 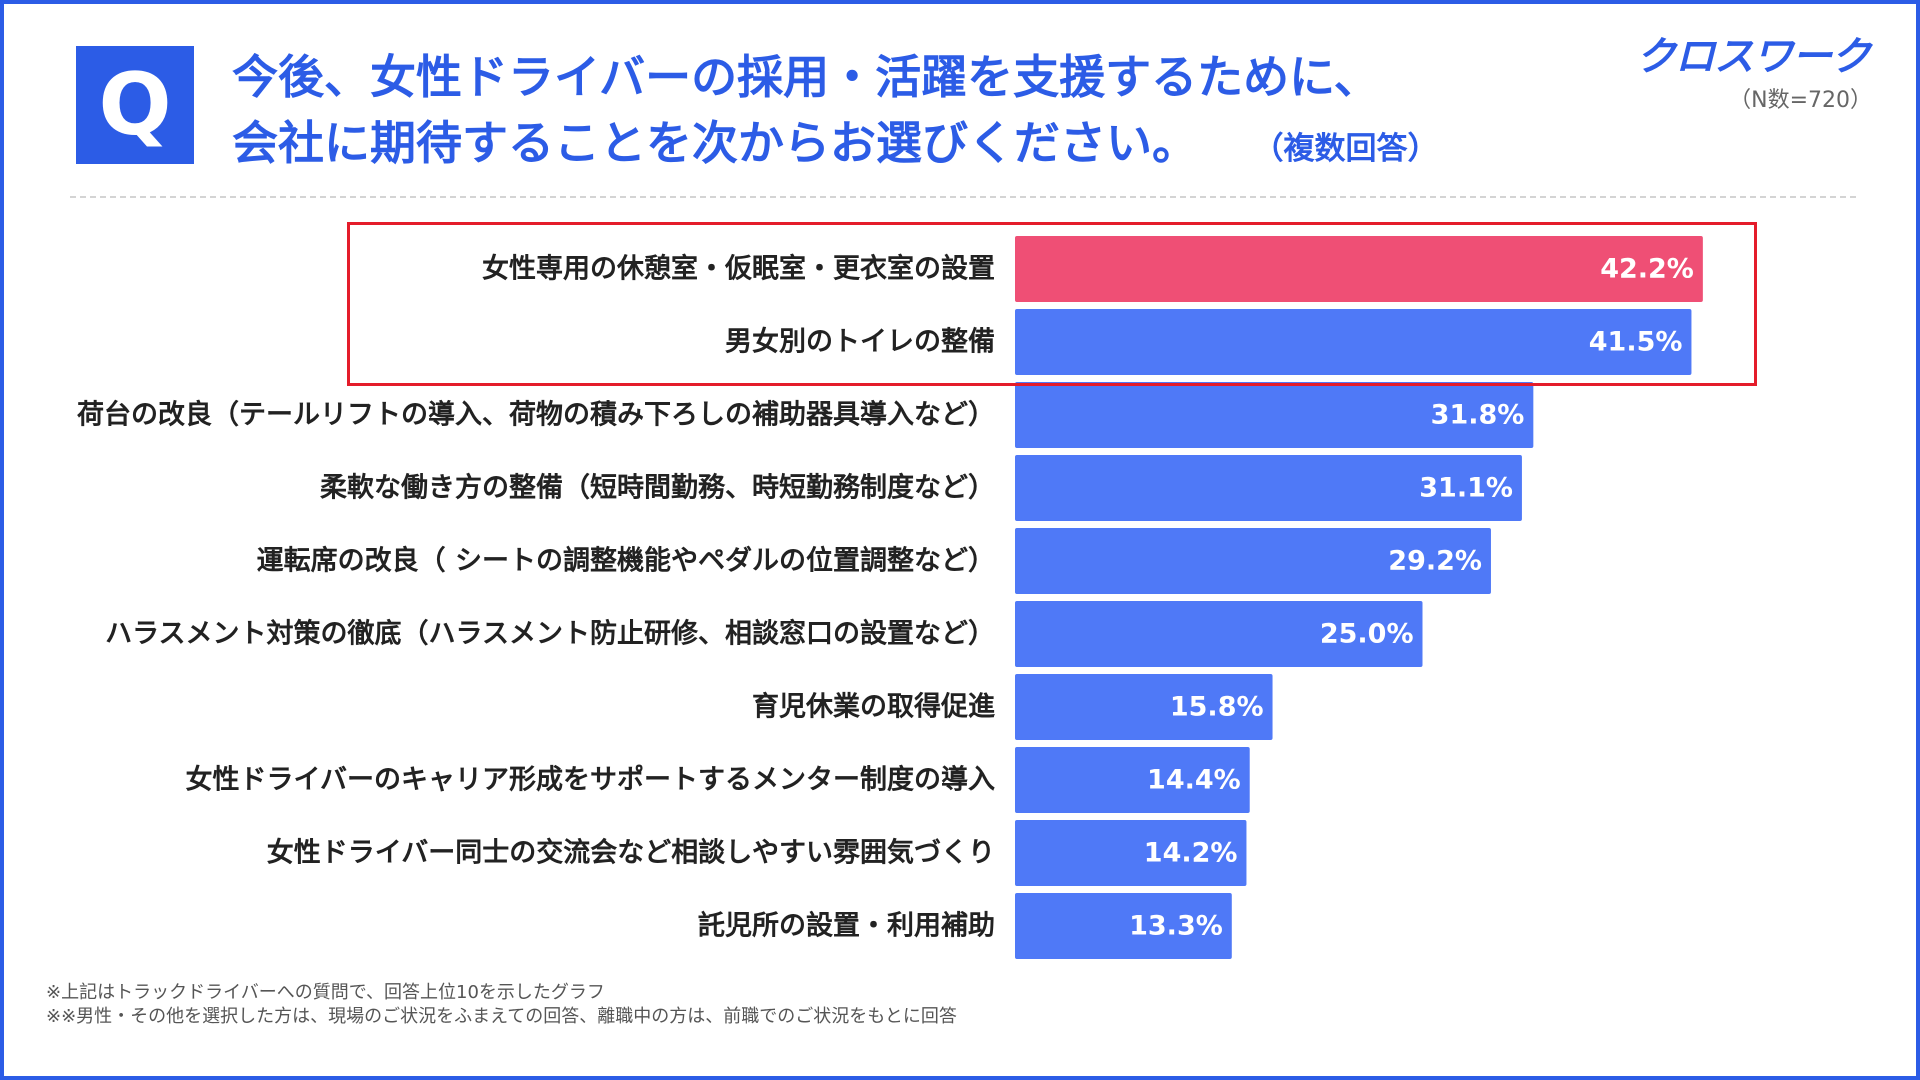 I want to click on value-label-9: 14.2%, so click(x=1191, y=853).